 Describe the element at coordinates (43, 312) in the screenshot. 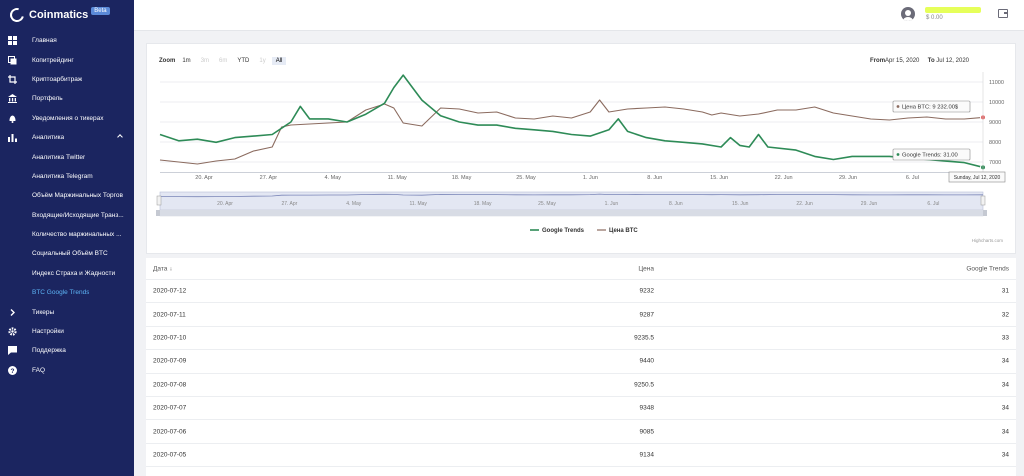

I see `sidebar-item-label: Тикеры` at that location.